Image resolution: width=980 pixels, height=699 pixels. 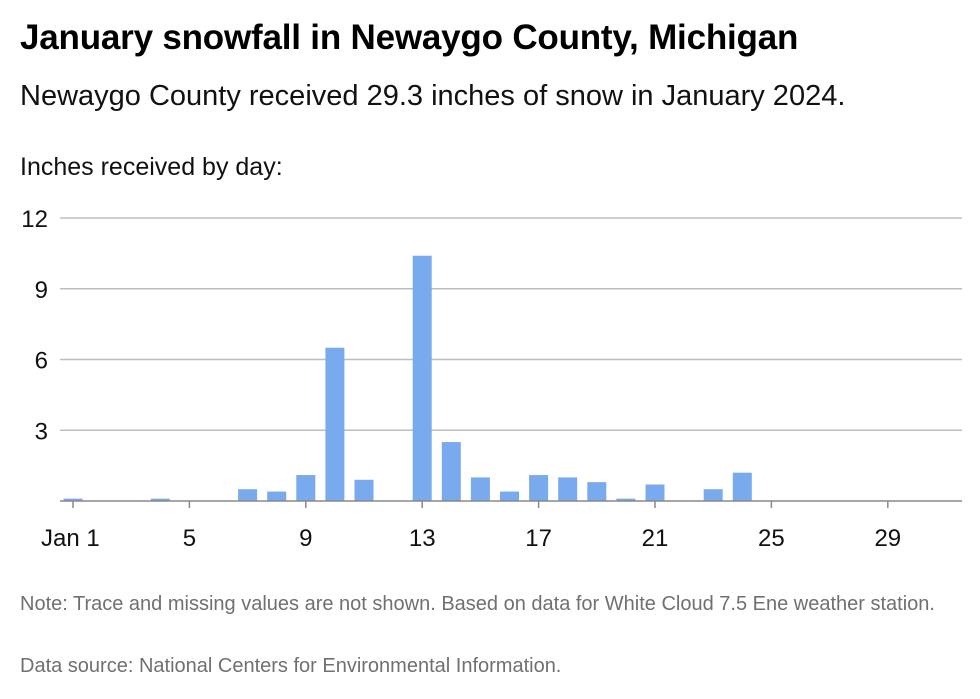 I want to click on y-tick-label: 12, so click(x=34, y=219).